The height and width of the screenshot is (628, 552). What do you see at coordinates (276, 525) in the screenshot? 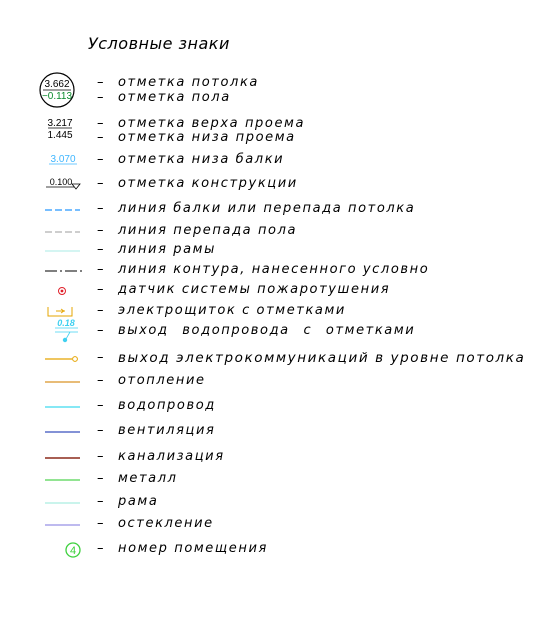
I see `legend-item: – остекление` at bounding box center [276, 525].